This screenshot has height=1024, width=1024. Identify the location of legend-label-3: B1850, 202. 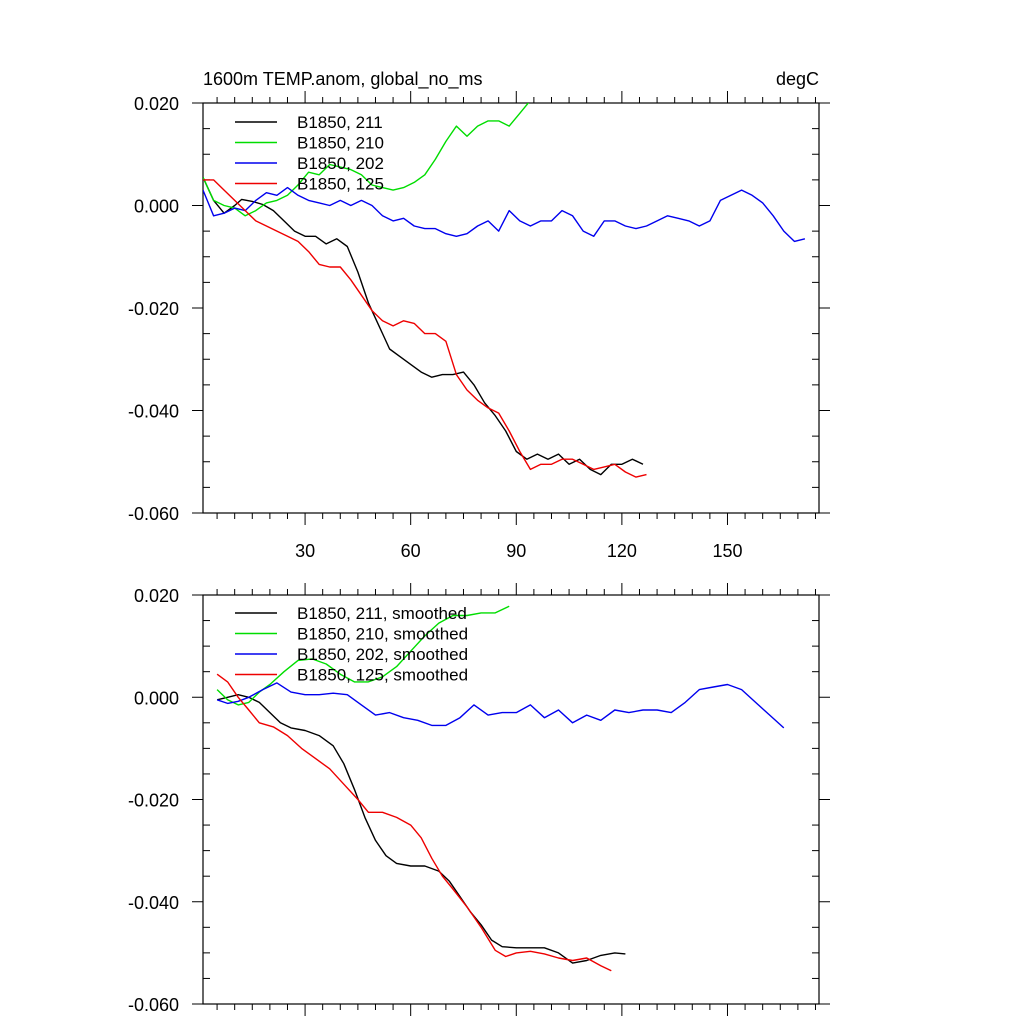
(340, 163).